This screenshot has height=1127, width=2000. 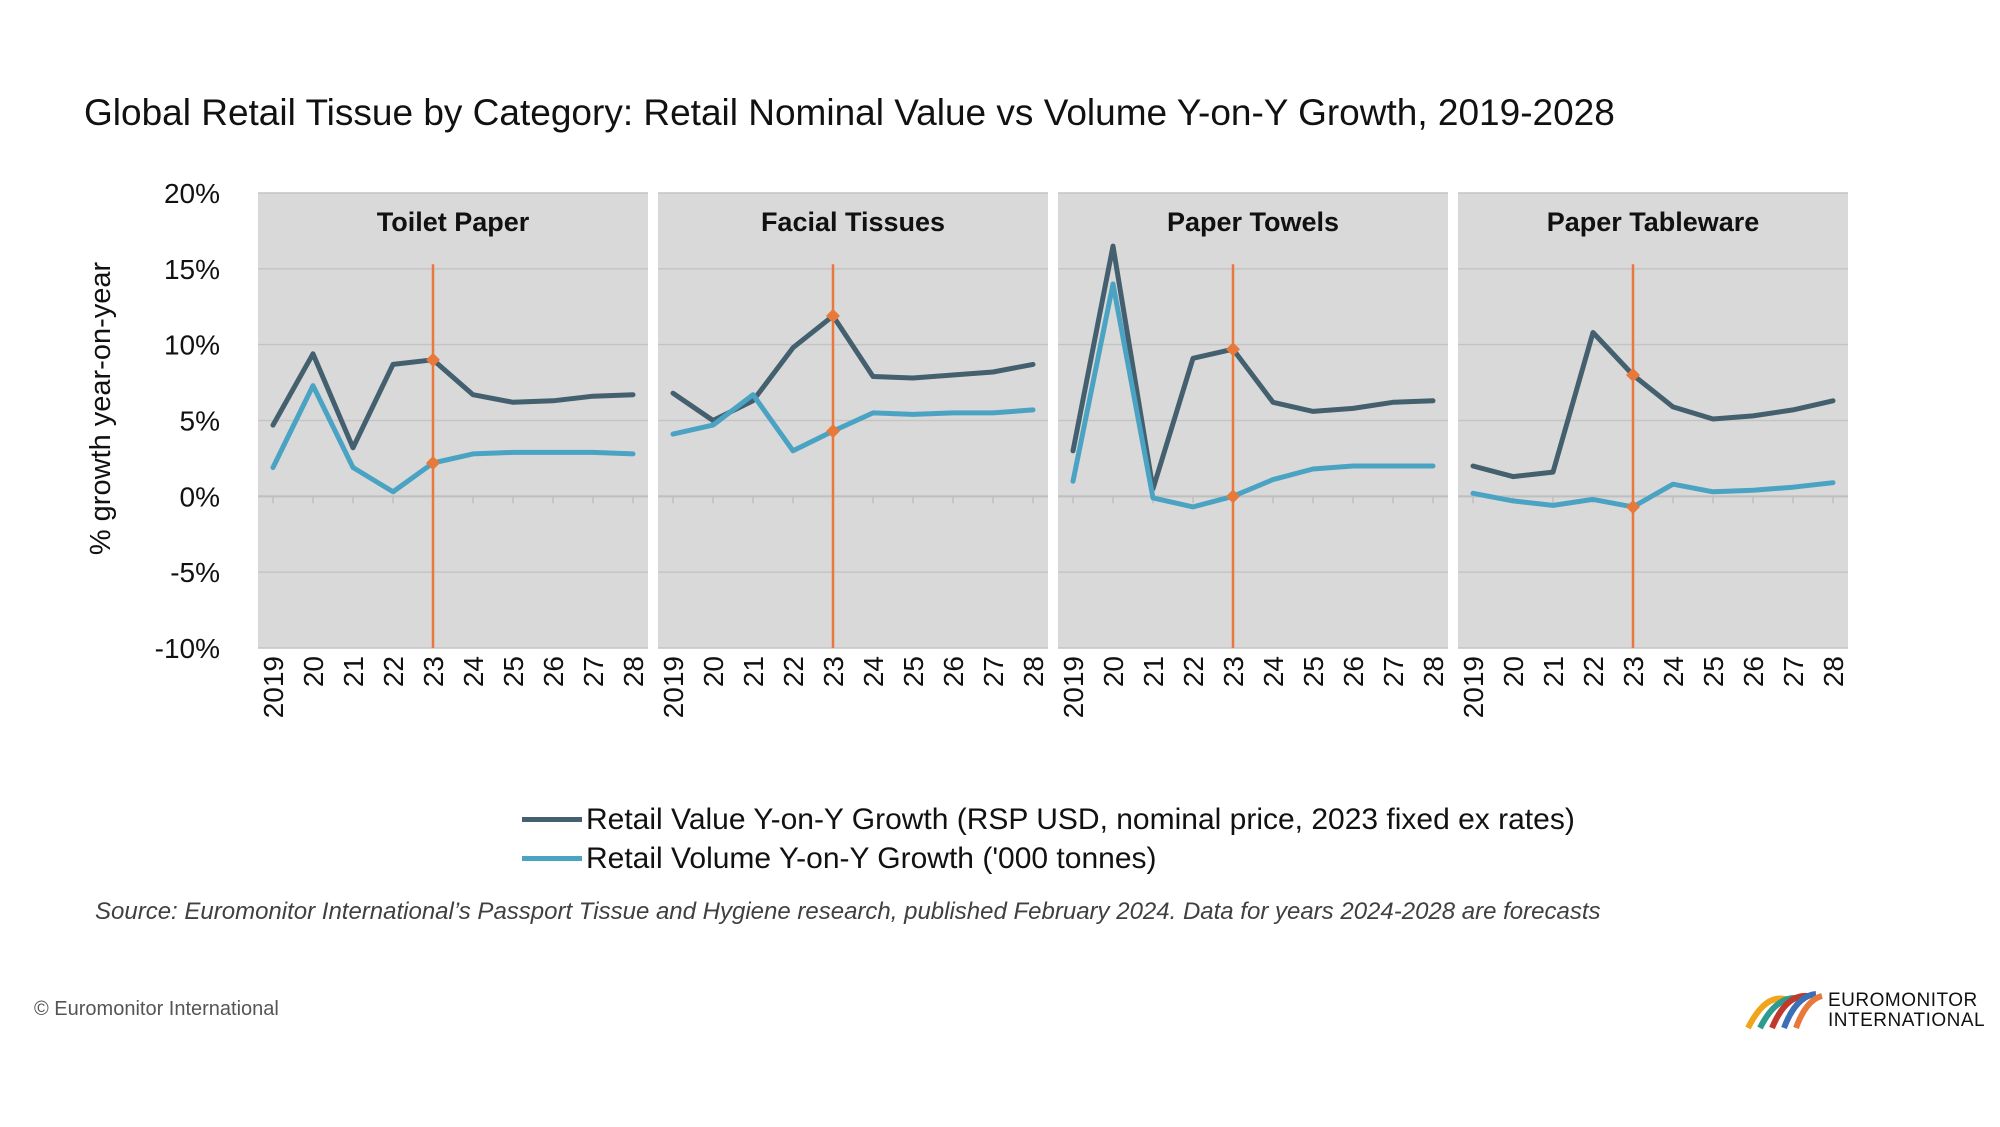 I want to click on copyright-note: © Euromonitor International, so click(x=156, y=1009).